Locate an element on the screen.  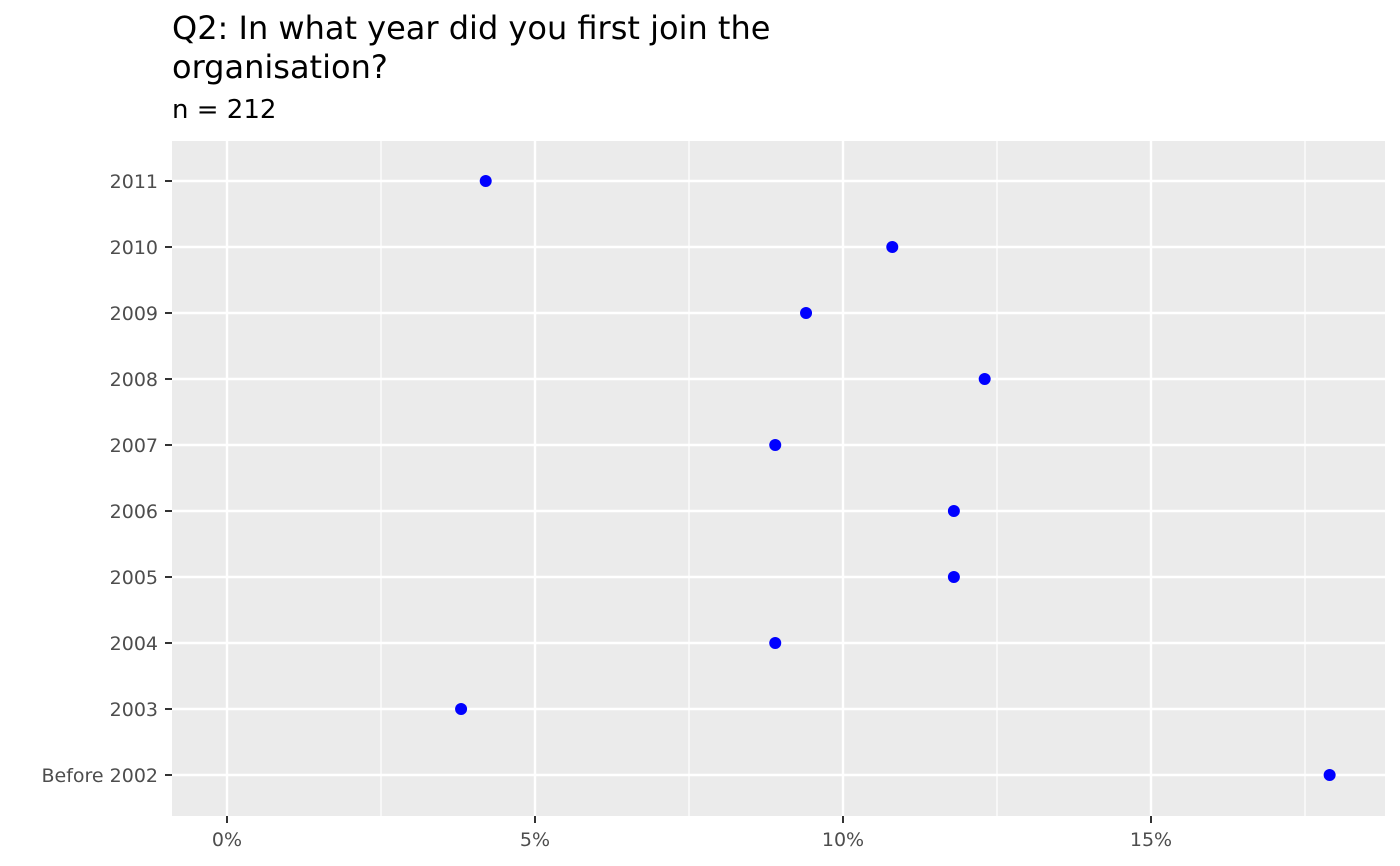
y-tick-label: 2004 is located at coordinates (134, 644).